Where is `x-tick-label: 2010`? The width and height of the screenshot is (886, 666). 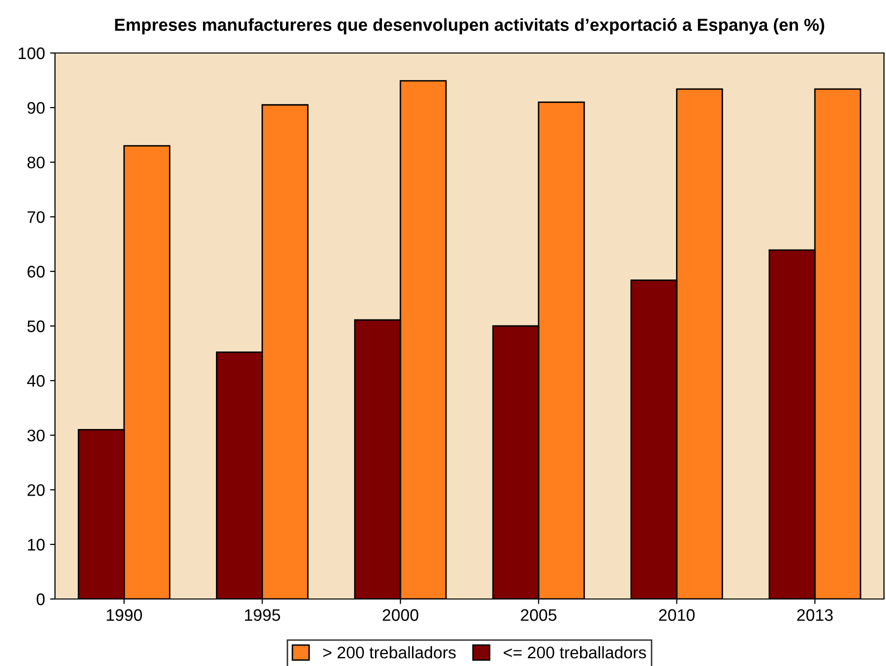
x-tick-label: 2010 is located at coordinates (677, 615).